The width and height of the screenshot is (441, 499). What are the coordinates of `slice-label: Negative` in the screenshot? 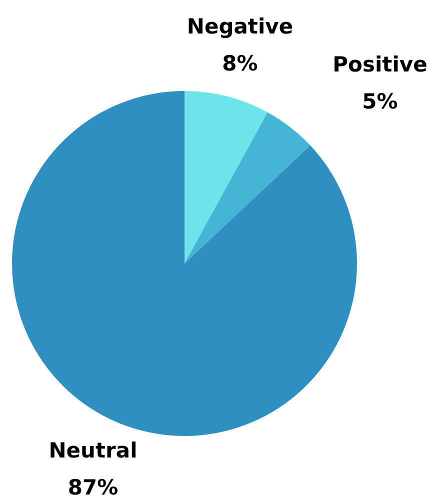 It's located at (240, 26).